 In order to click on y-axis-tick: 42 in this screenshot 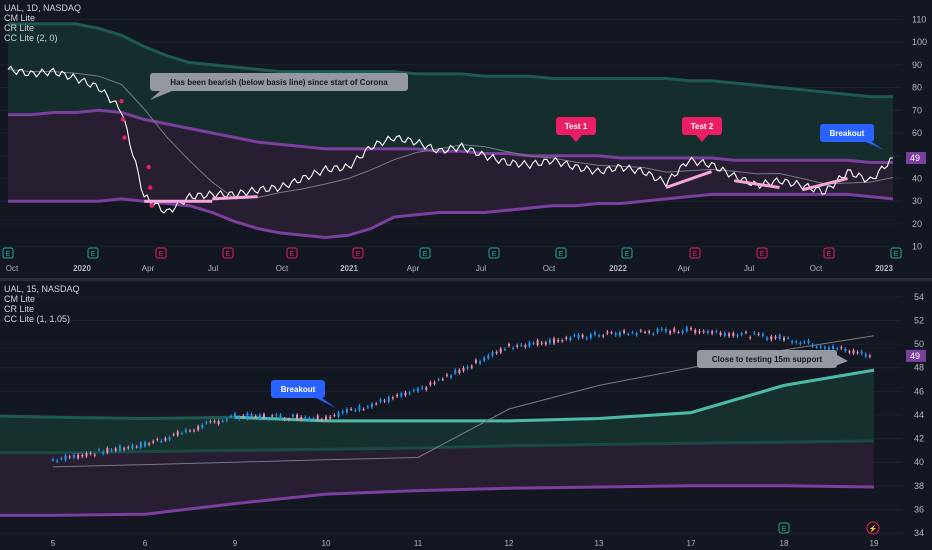, I will do `click(919, 439)`.